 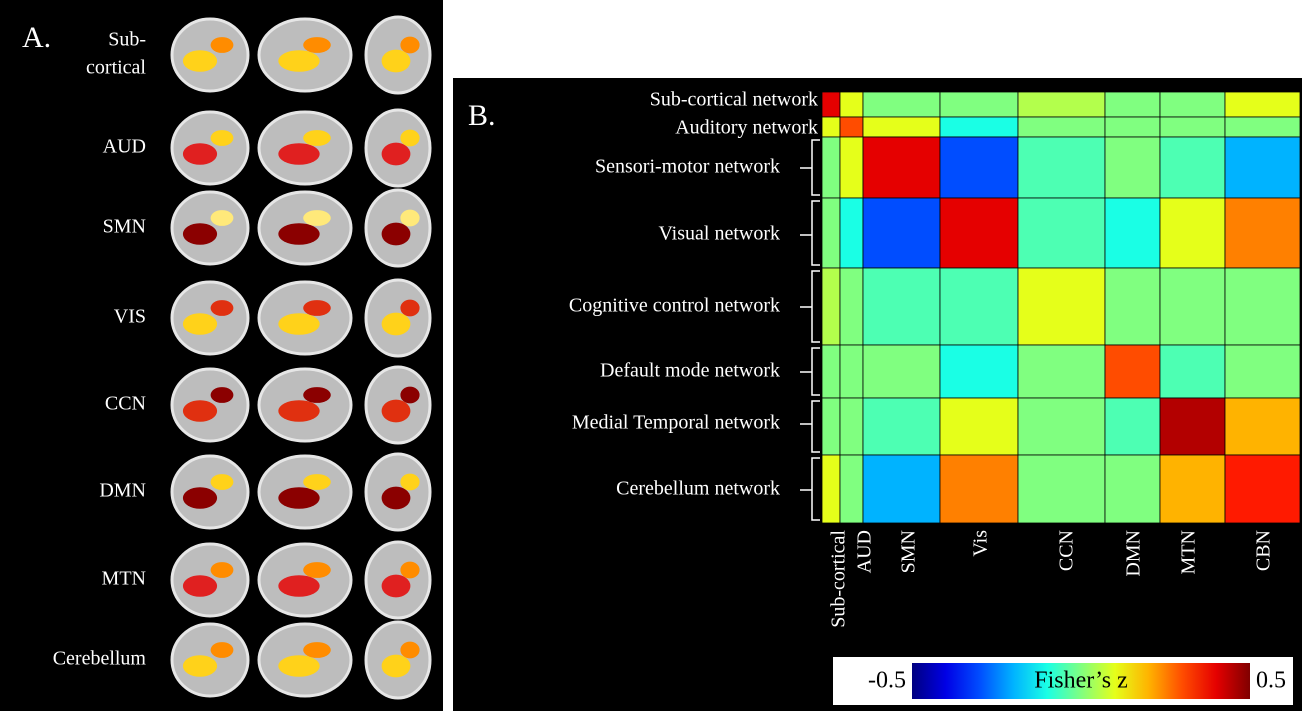 What do you see at coordinates (909, 551) in the screenshot?
I see `column-label: SMN` at bounding box center [909, 551].